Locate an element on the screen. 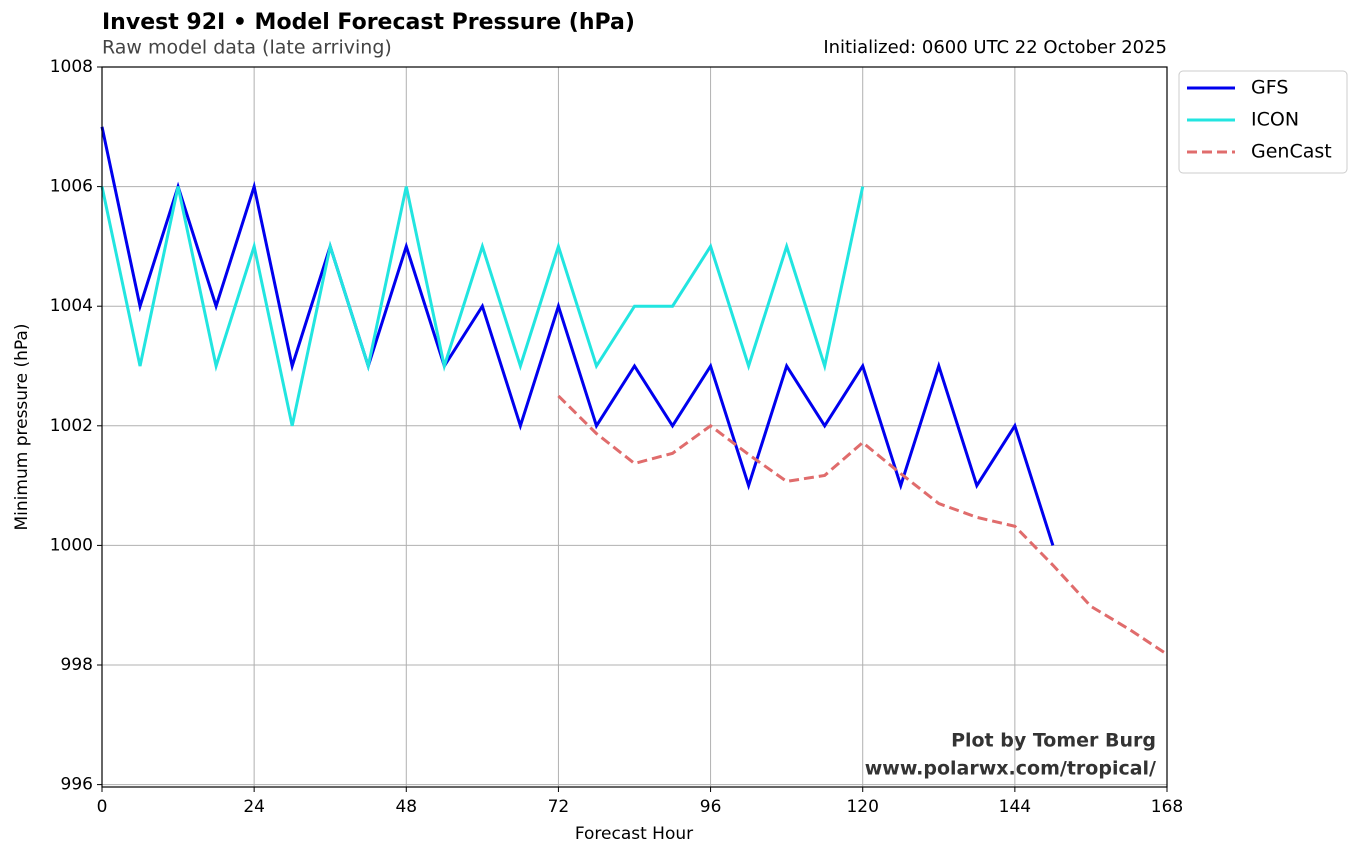 This screenshot has height=862, width=1361. legend-box is located at coordinates (1263, 122).